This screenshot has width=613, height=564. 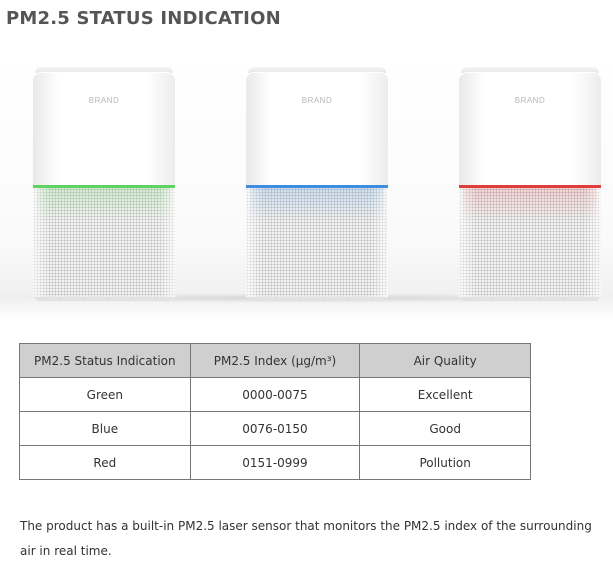 What do you see at coordinates (105, 462) in the screenshot?
I see `cell-status: Red` at bounding box center [105, 462].